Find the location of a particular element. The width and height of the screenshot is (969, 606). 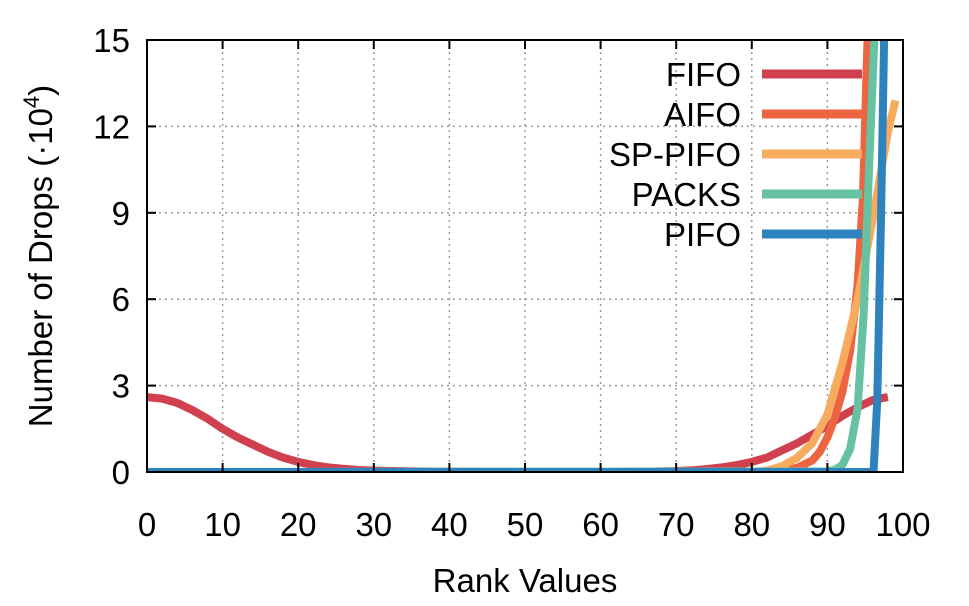

x-tick-label: 80 is located at coordinates (751, 524).